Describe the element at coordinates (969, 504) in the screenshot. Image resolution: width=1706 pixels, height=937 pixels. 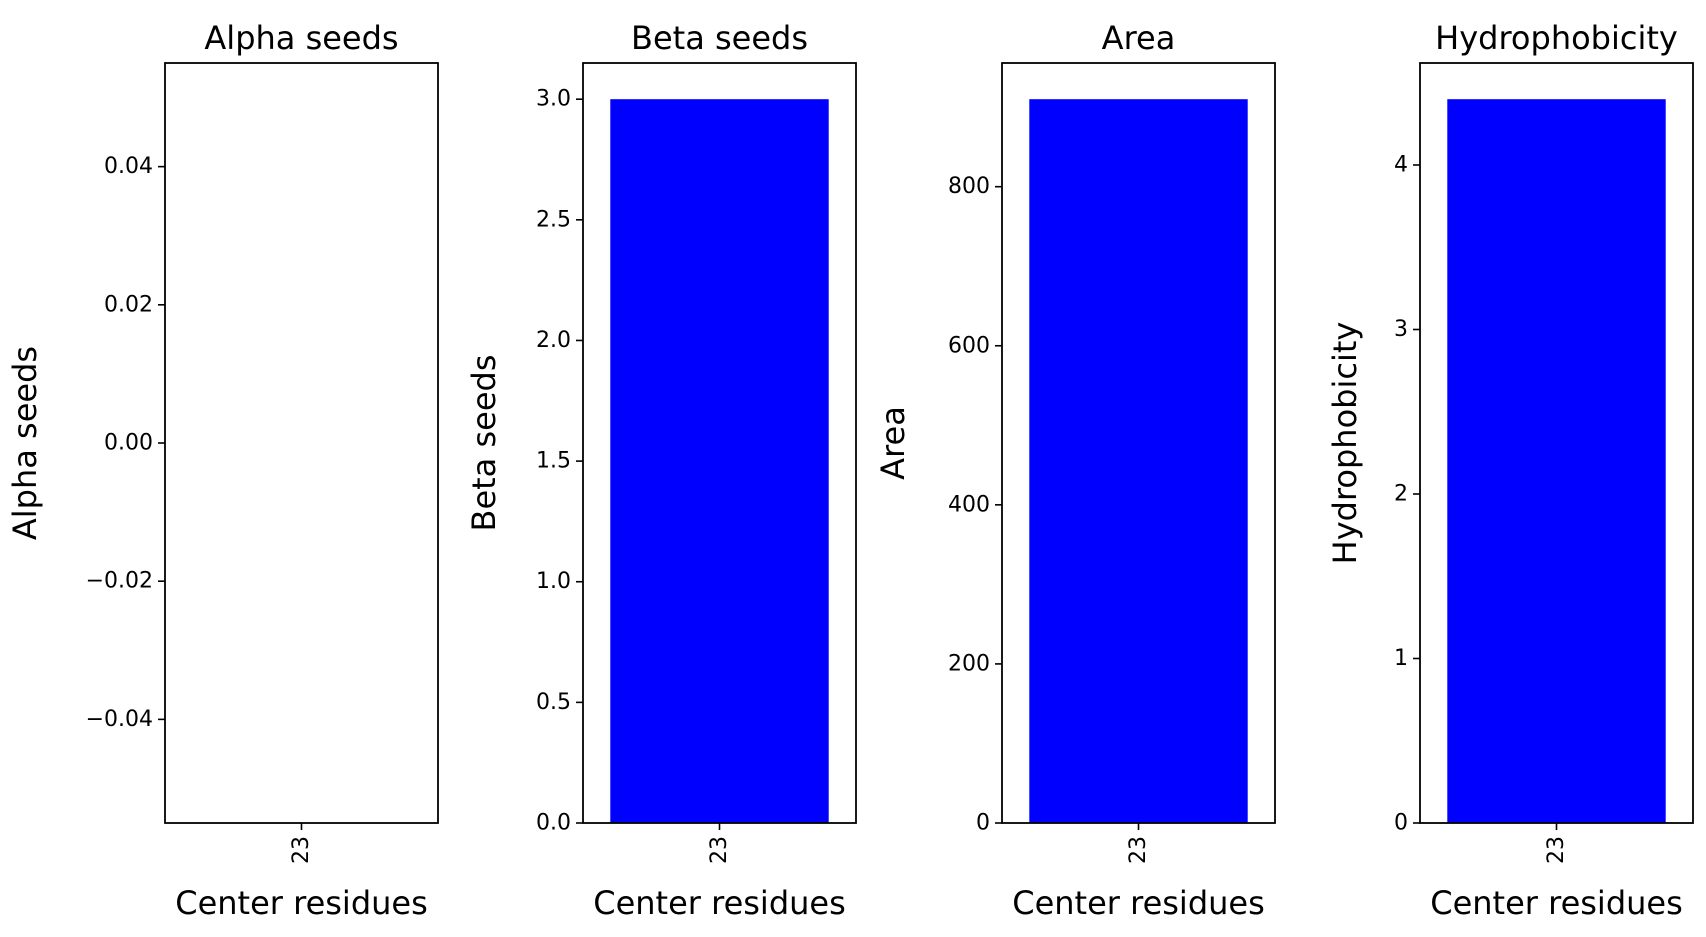
I see `y-tick-label: 400` at that location.